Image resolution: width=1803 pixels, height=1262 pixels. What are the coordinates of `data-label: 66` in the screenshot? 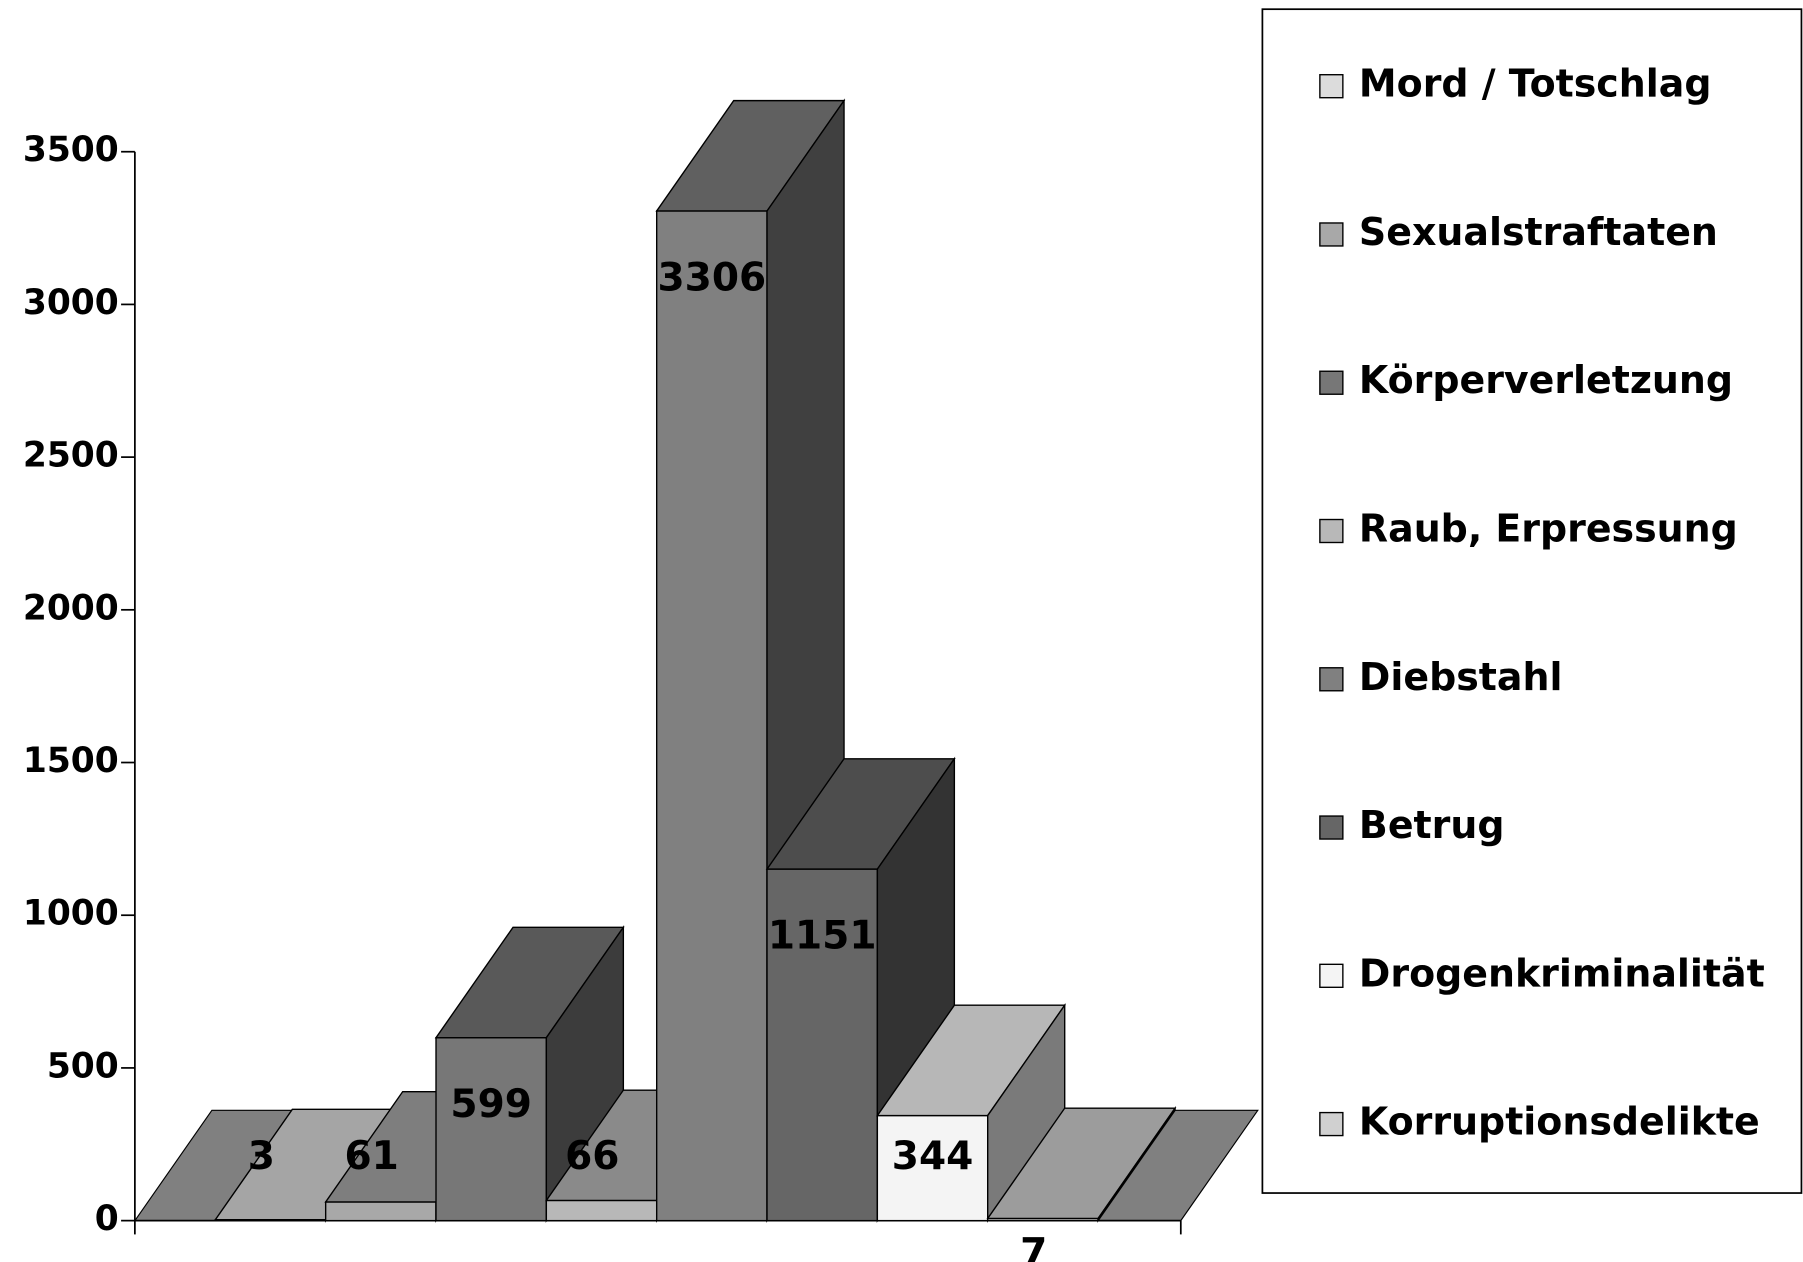 It's located at (592, 1156).